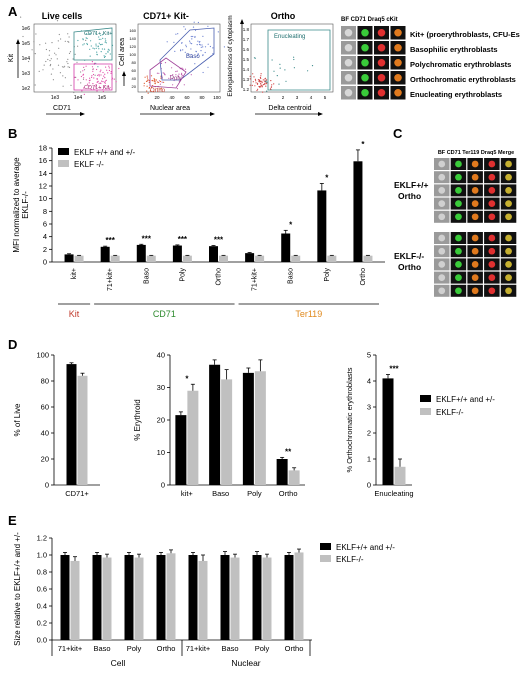  I want to click on plot1-gate-label-2: CD71+ Kit+, so click(98, 34).